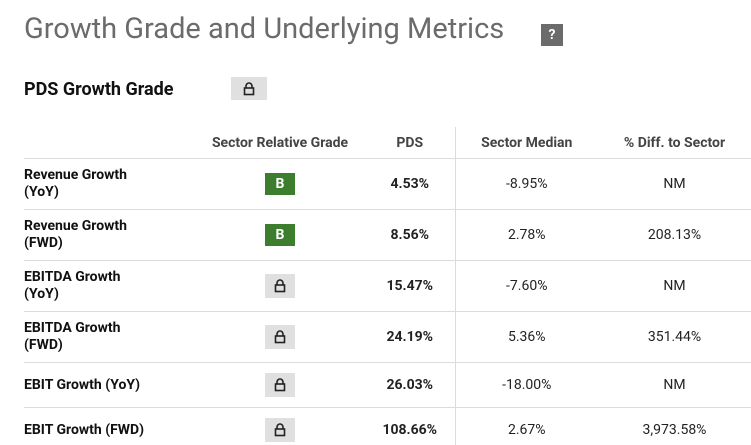 Image resolution: width=751 pixels, height=445 pixels. What do you see at coordinates (99, 89) in the screenshot?
I see `section-title: PDS Growth Grade` at bounding box center [99, 89].